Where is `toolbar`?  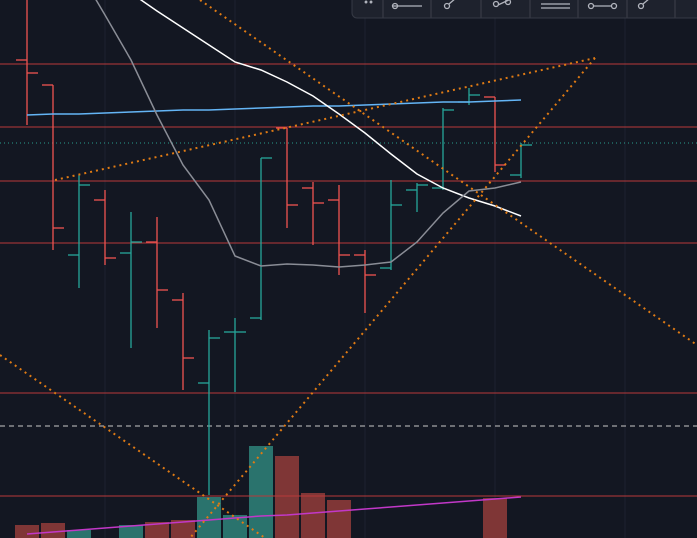 toolbar is located at coordinates (524, 9).